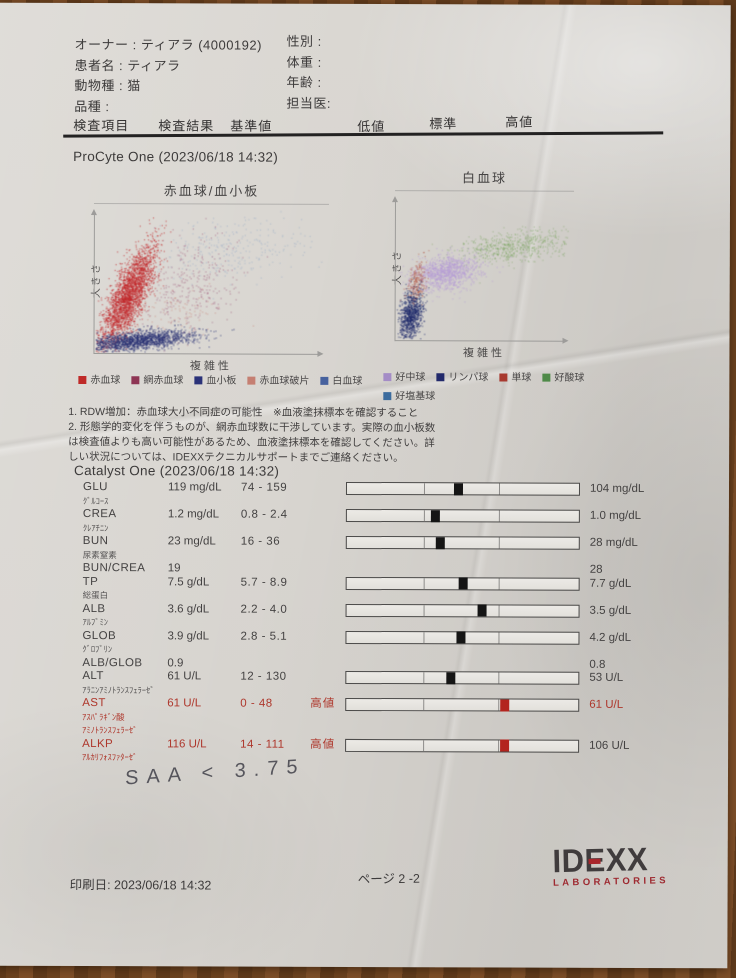 The height and width of the screenshot is (978, 736). Describe the element at coordinates (264, 582) in the screenshot. I see `reference-range: 5.7 - 8.9` at that location.